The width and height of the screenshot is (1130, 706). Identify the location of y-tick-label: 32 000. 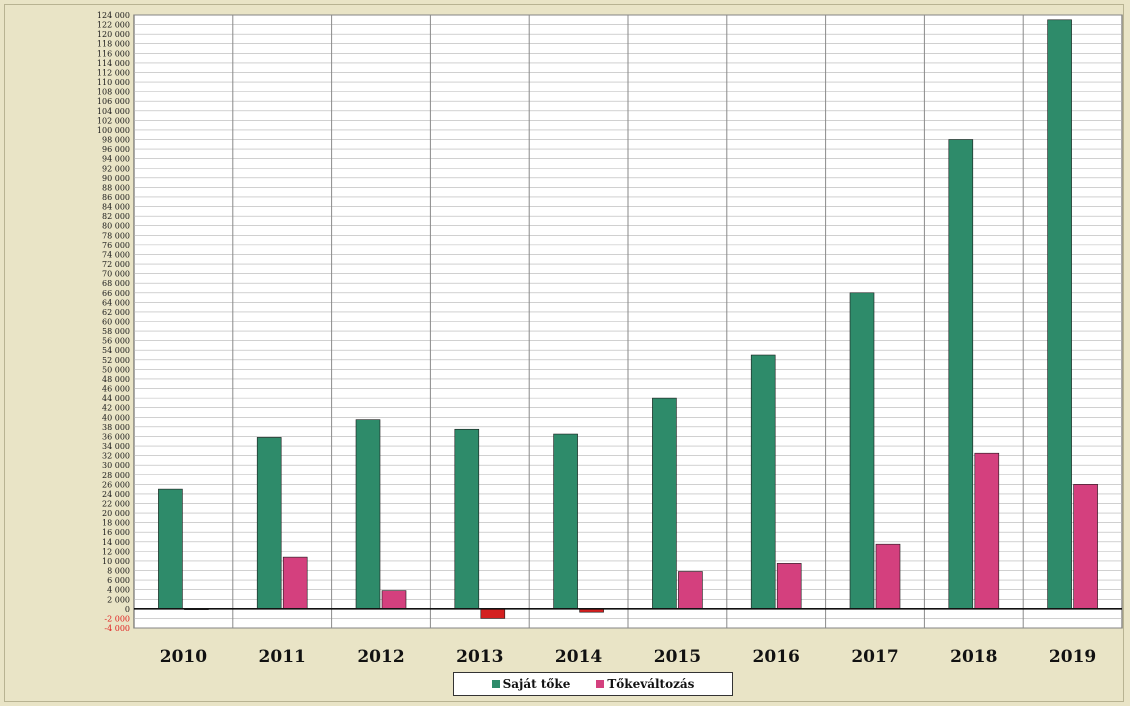
(116, 456).